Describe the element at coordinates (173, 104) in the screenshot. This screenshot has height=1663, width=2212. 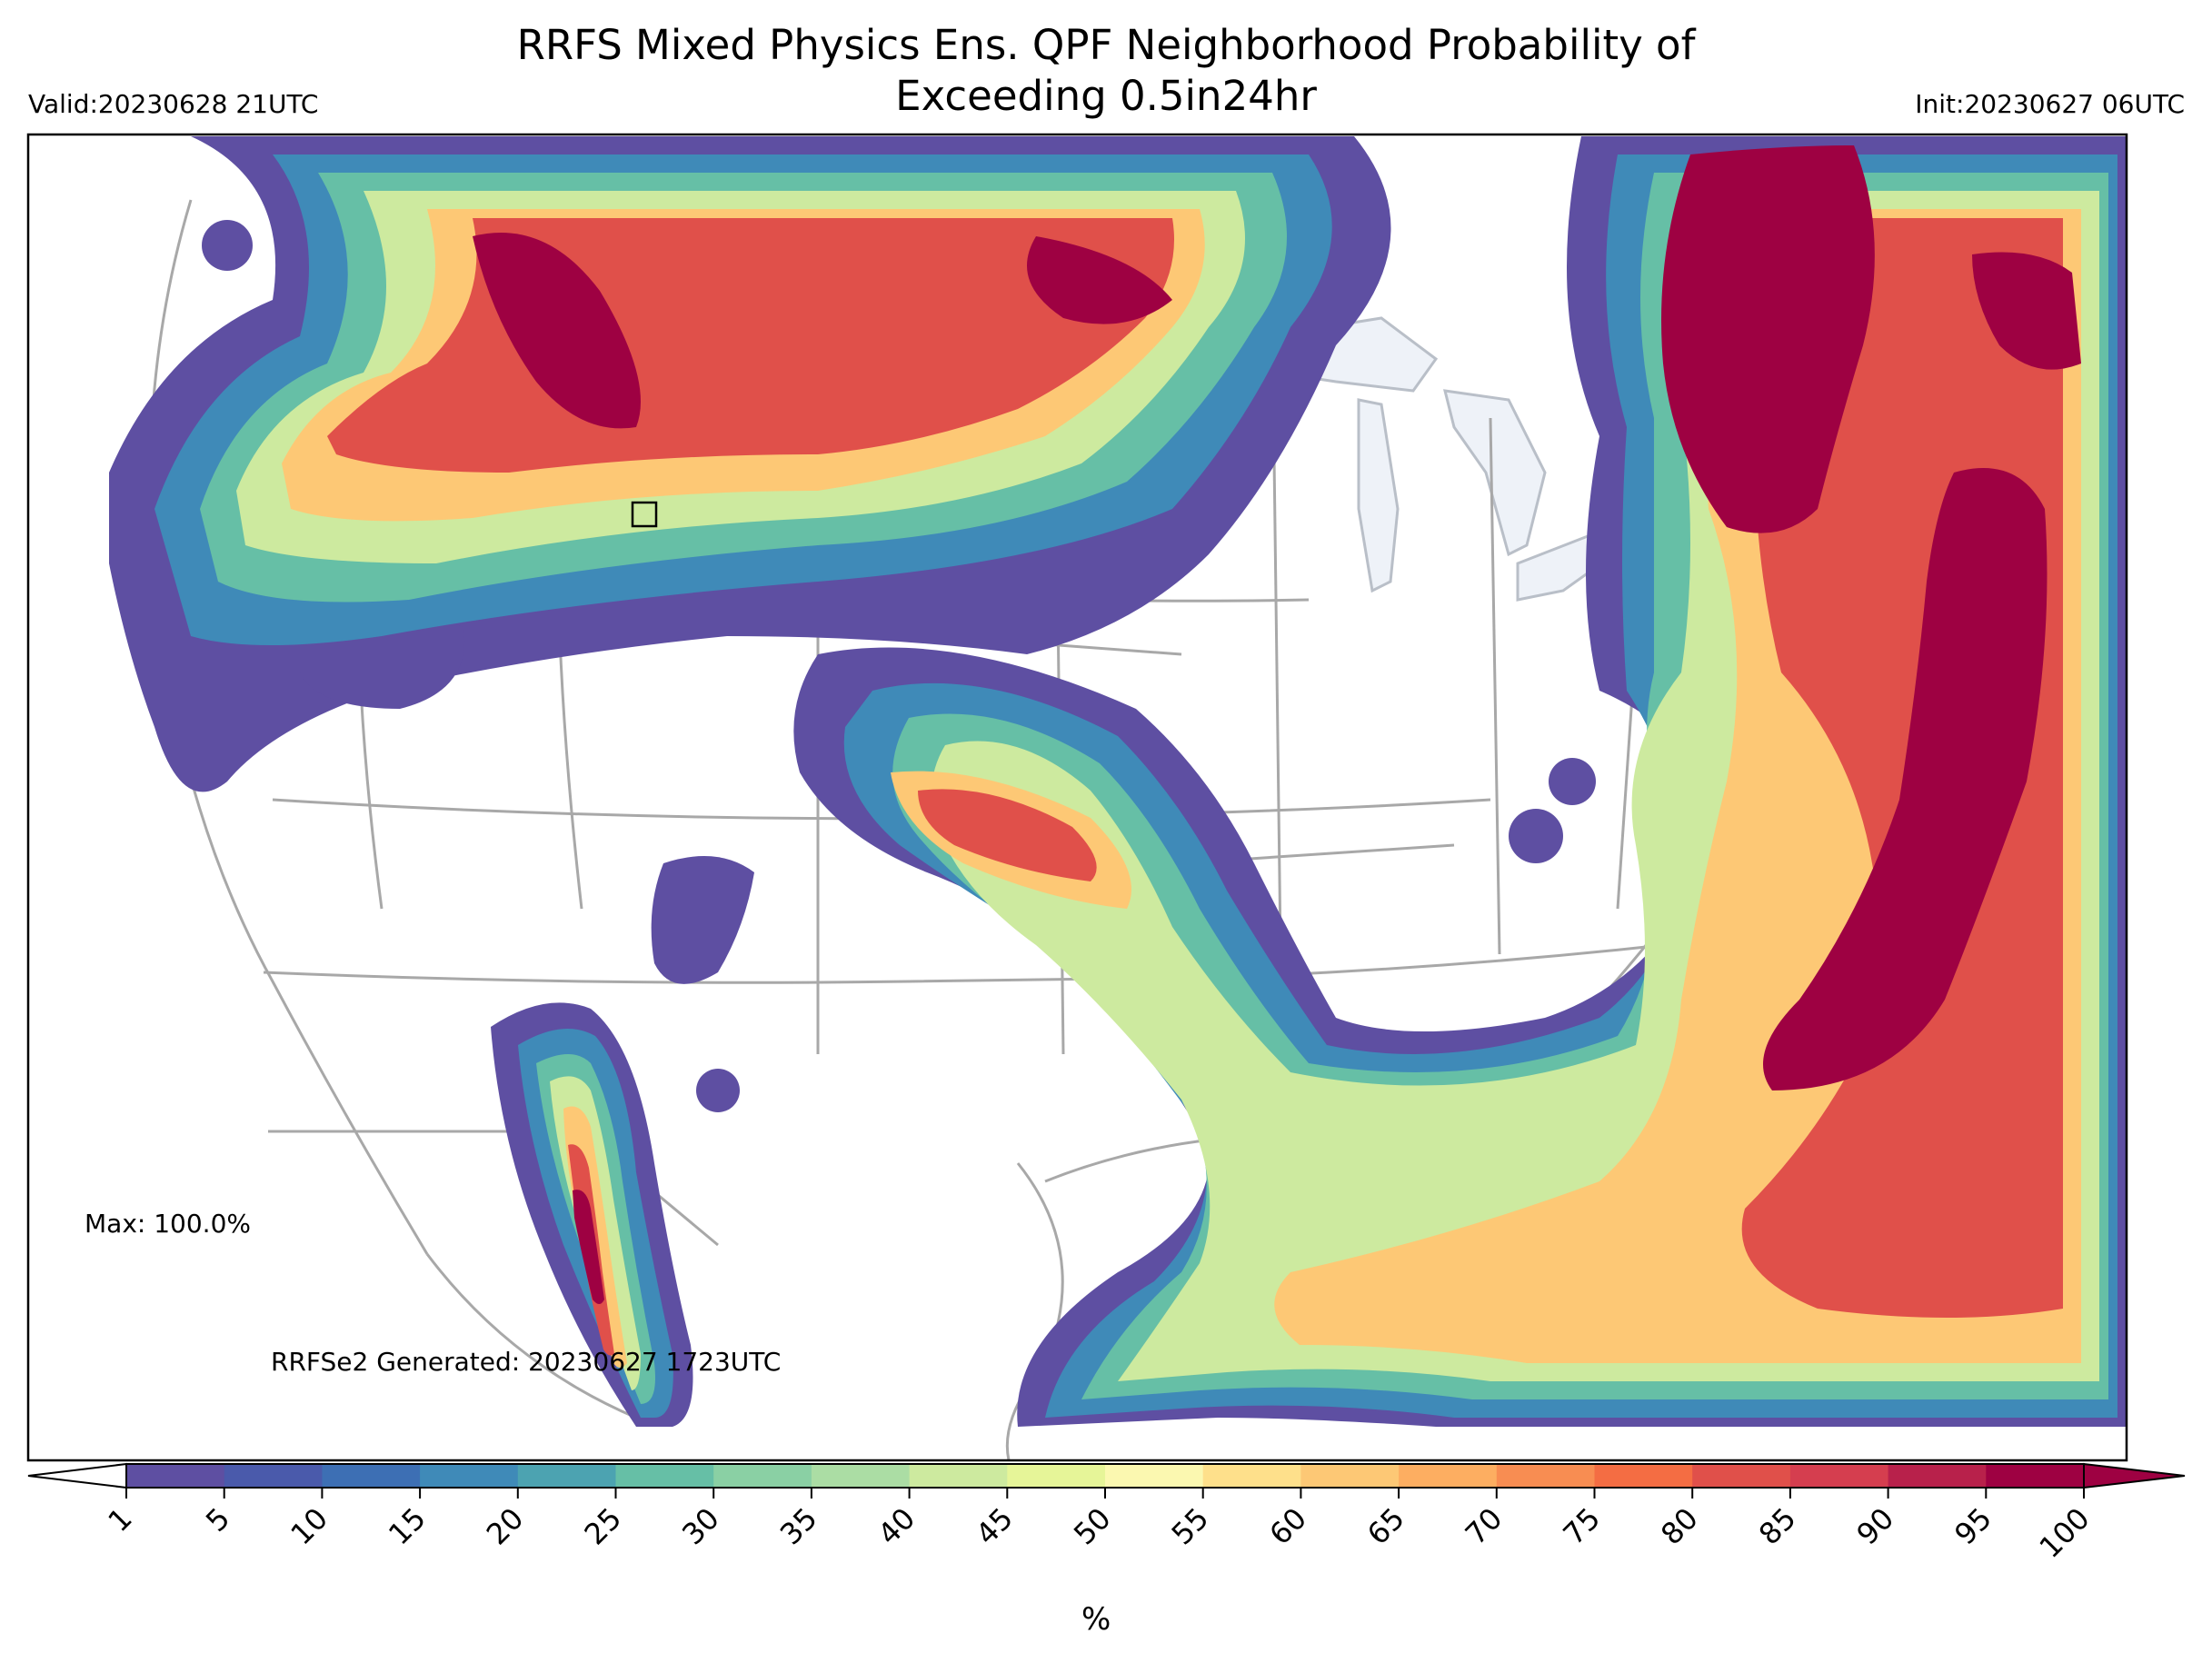
I see `valid-time-label: Valid:20230628 21UTC` at that location.